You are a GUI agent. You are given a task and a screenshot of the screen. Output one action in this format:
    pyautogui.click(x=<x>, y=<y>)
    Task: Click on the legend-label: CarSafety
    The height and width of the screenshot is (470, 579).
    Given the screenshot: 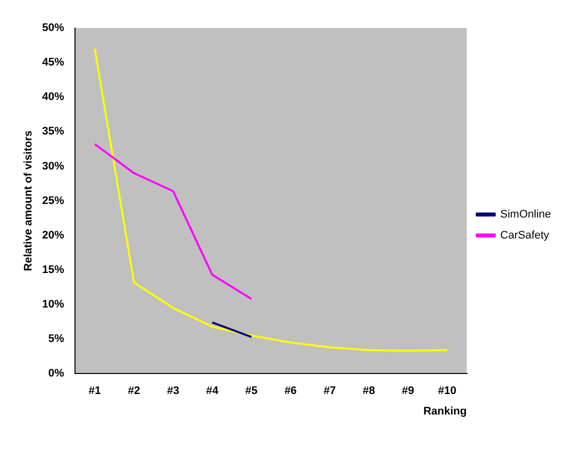 What is the action you would take?
    pyautogui.click(x=525, y=236)
    